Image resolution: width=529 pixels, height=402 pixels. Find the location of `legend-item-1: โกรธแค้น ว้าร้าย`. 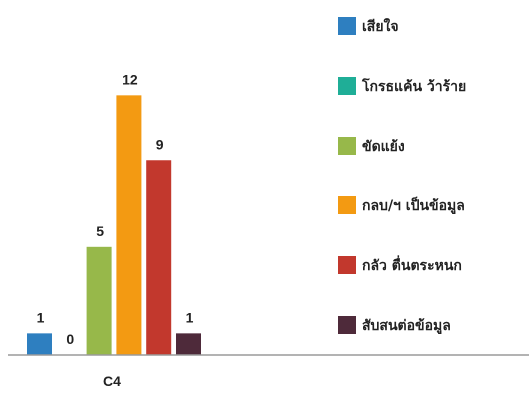

legend-item-1: โกรธแค้น ว้าร้าย is located at coordinates (430, 84).